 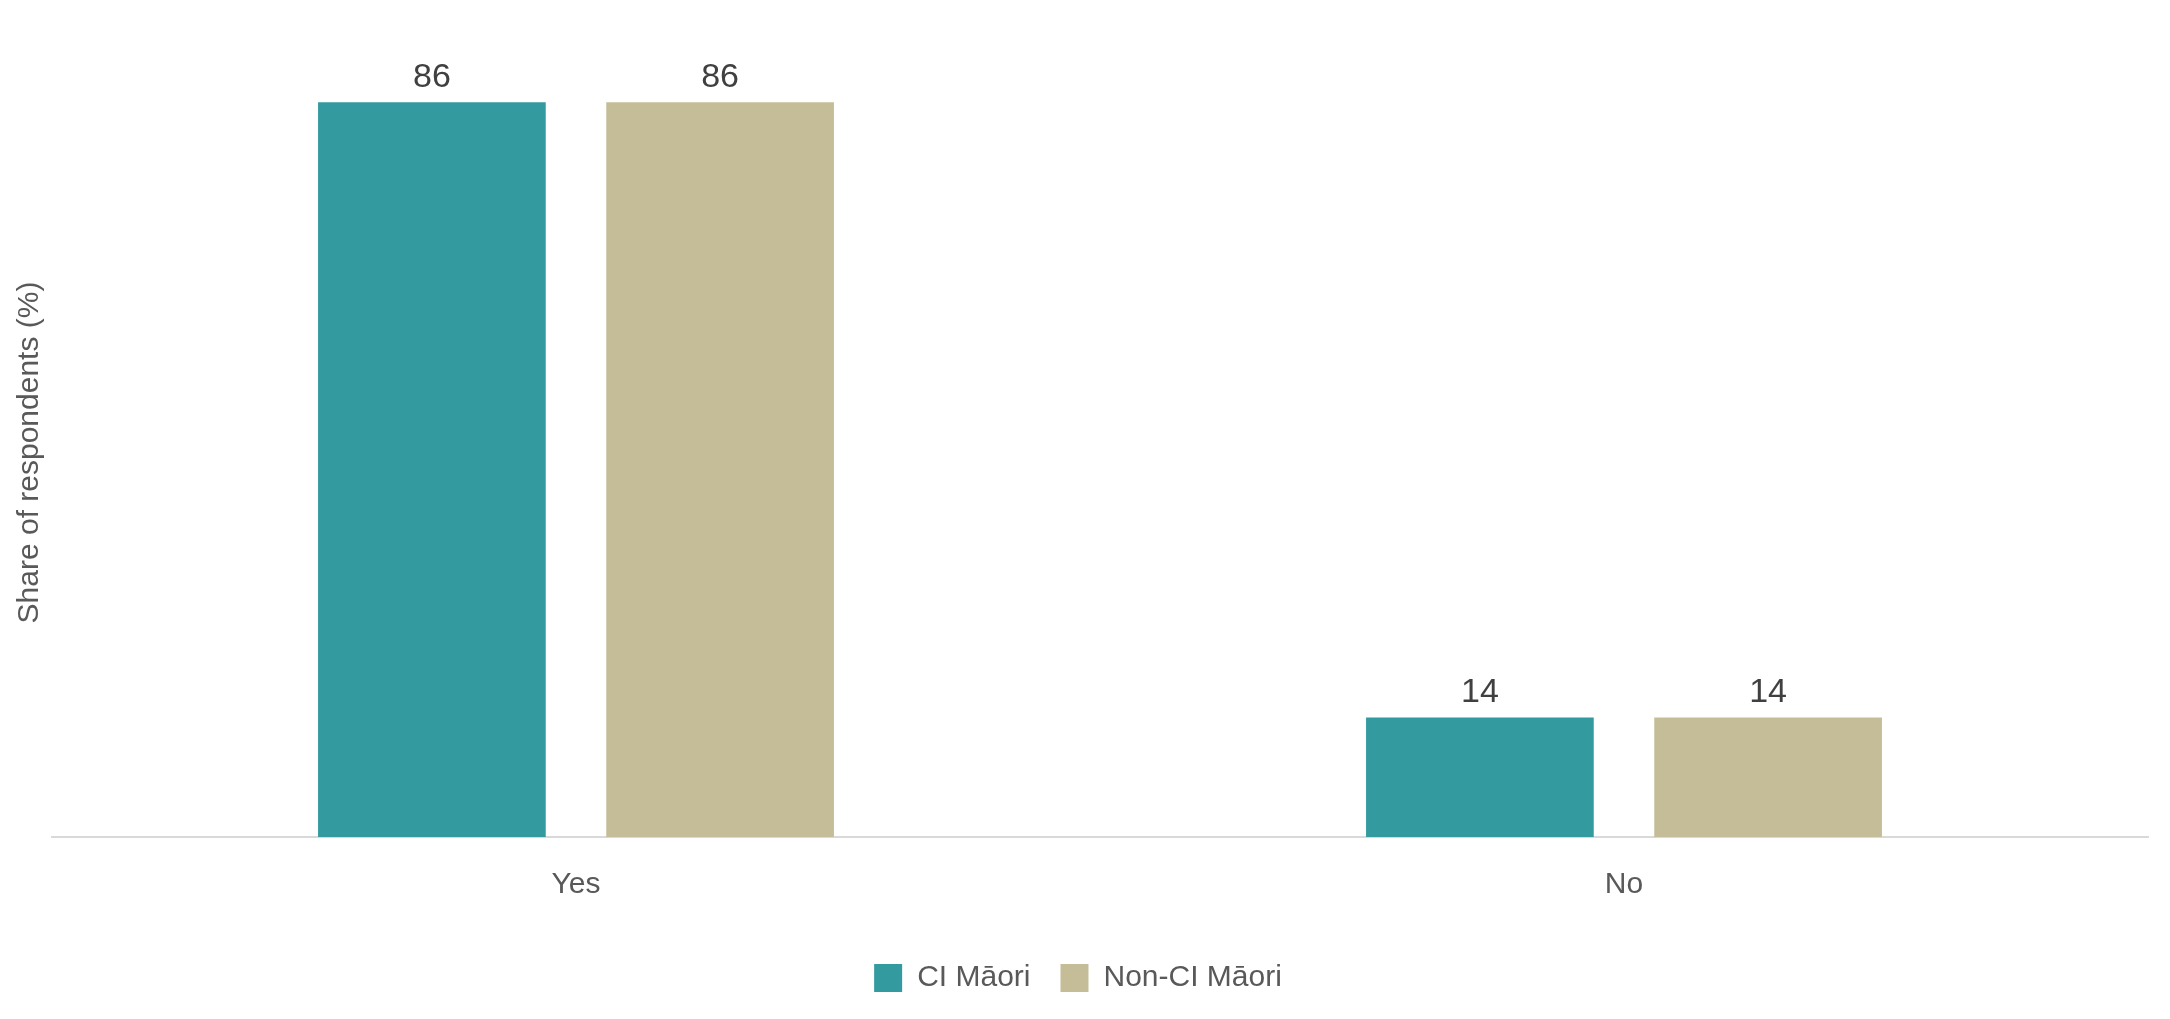 I want to click on legend-label: CI Māori, so click(x=974, y=976).